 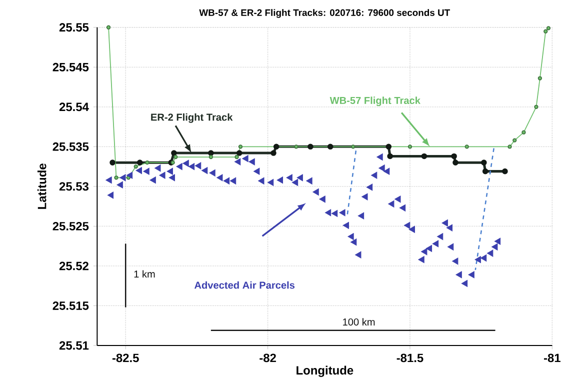 I want to click on chart-title: WB-57 & ER-2 Flight Tracks: 020716: 79600 seconds UT, so click(x=324, y=13).